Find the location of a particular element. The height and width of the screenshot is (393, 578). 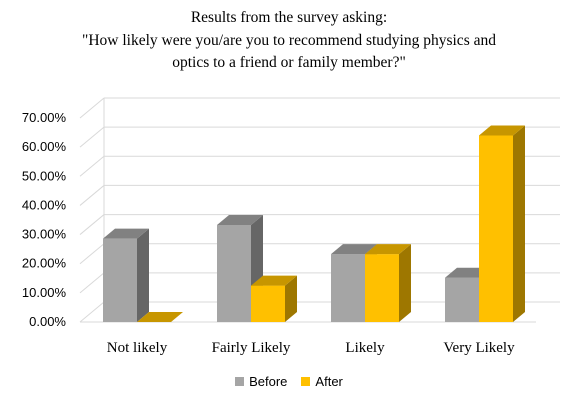

y-tick-label: 0.00% is located at coordinates (47, 321).